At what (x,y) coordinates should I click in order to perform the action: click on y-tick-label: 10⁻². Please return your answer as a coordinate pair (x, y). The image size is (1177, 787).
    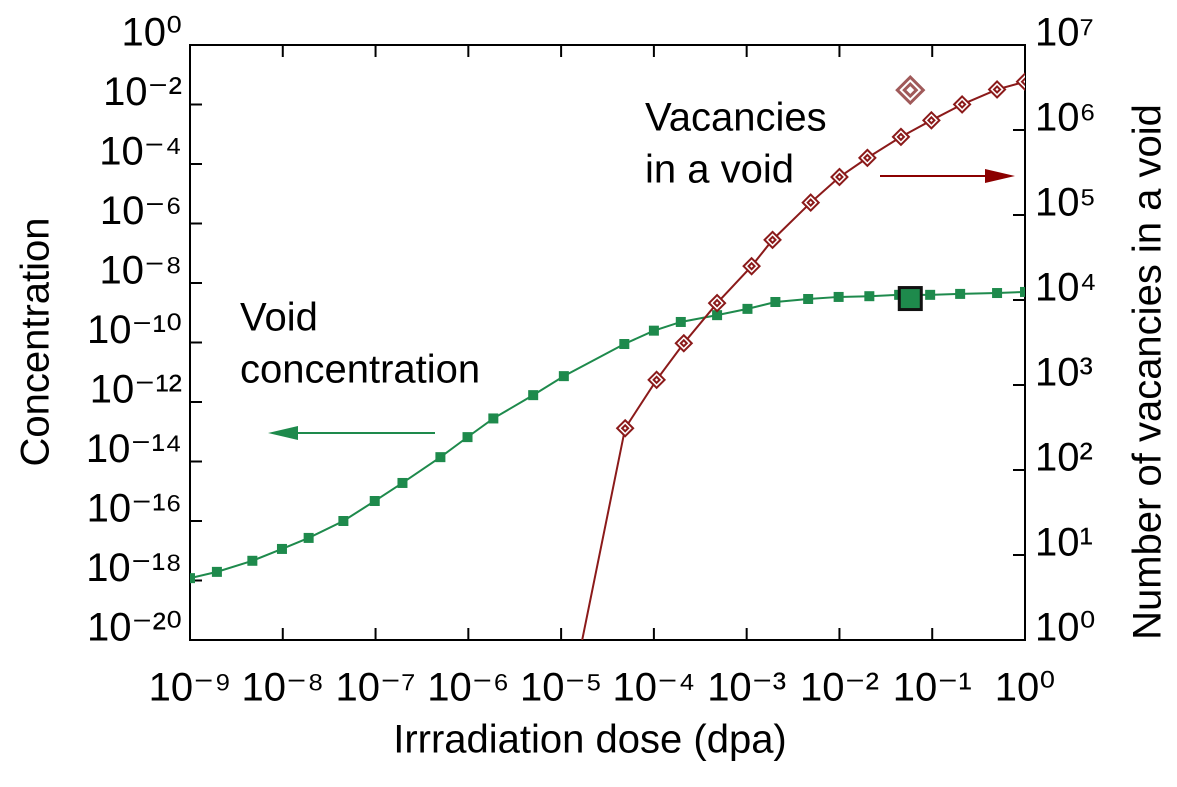
    Looking at the image, I should click on (142, 92).